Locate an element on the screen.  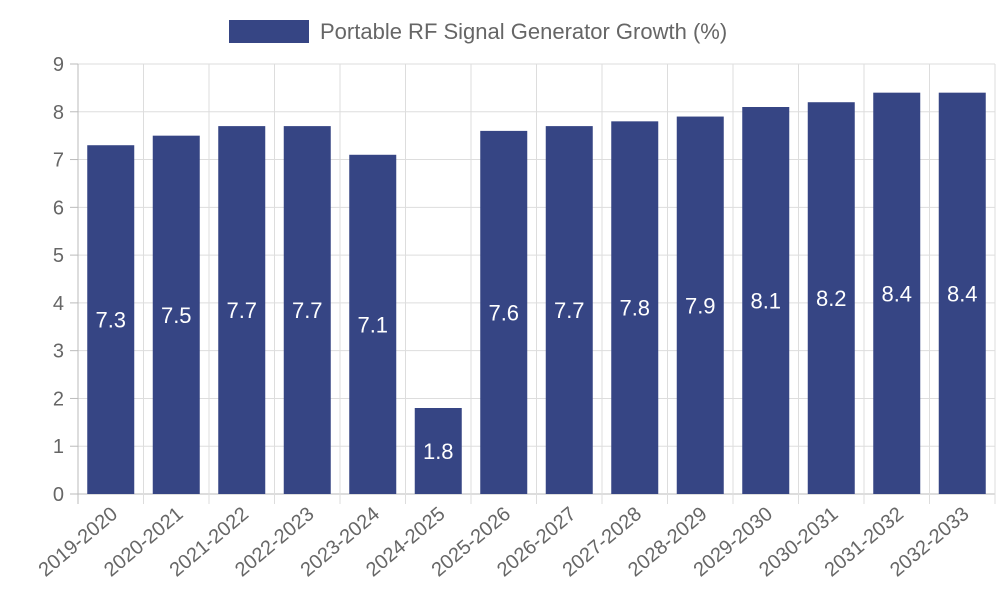
legend: Portable RF Signal Generator Growth (%) is located at coordinates (478, 31).